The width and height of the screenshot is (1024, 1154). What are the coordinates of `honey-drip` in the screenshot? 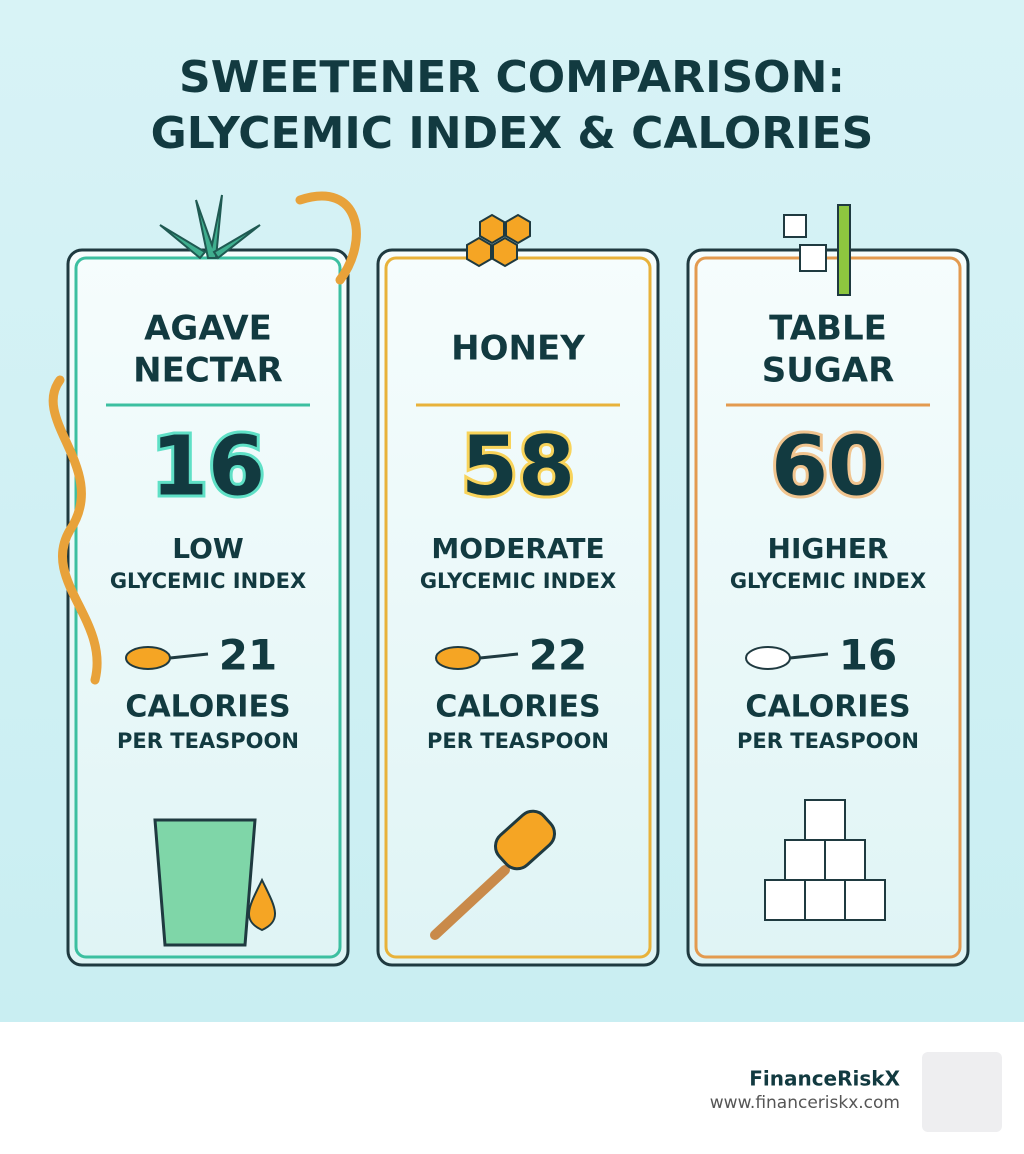 It's located at (204, 438).